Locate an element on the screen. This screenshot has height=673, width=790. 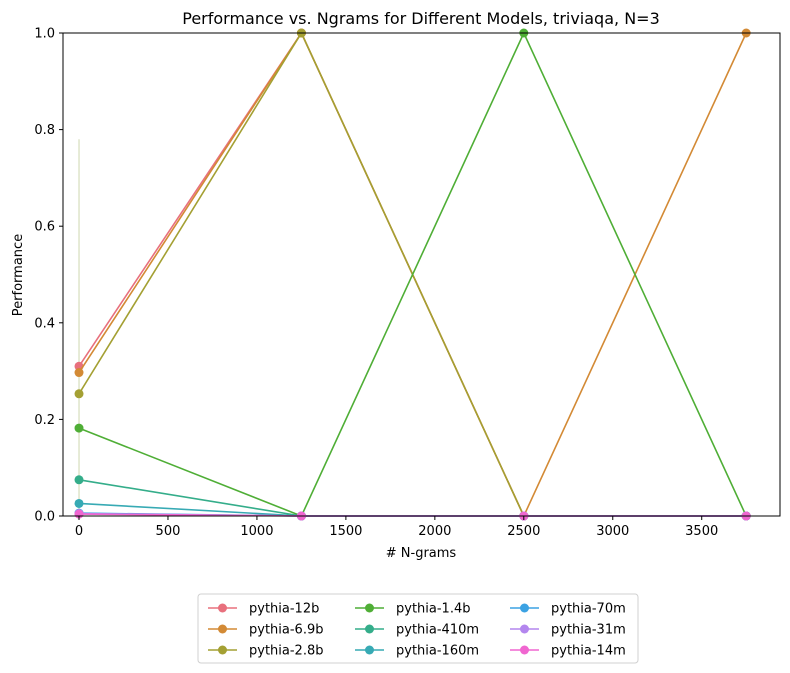
data-point-pythia-2.8b is located at coordinates (79, 394).